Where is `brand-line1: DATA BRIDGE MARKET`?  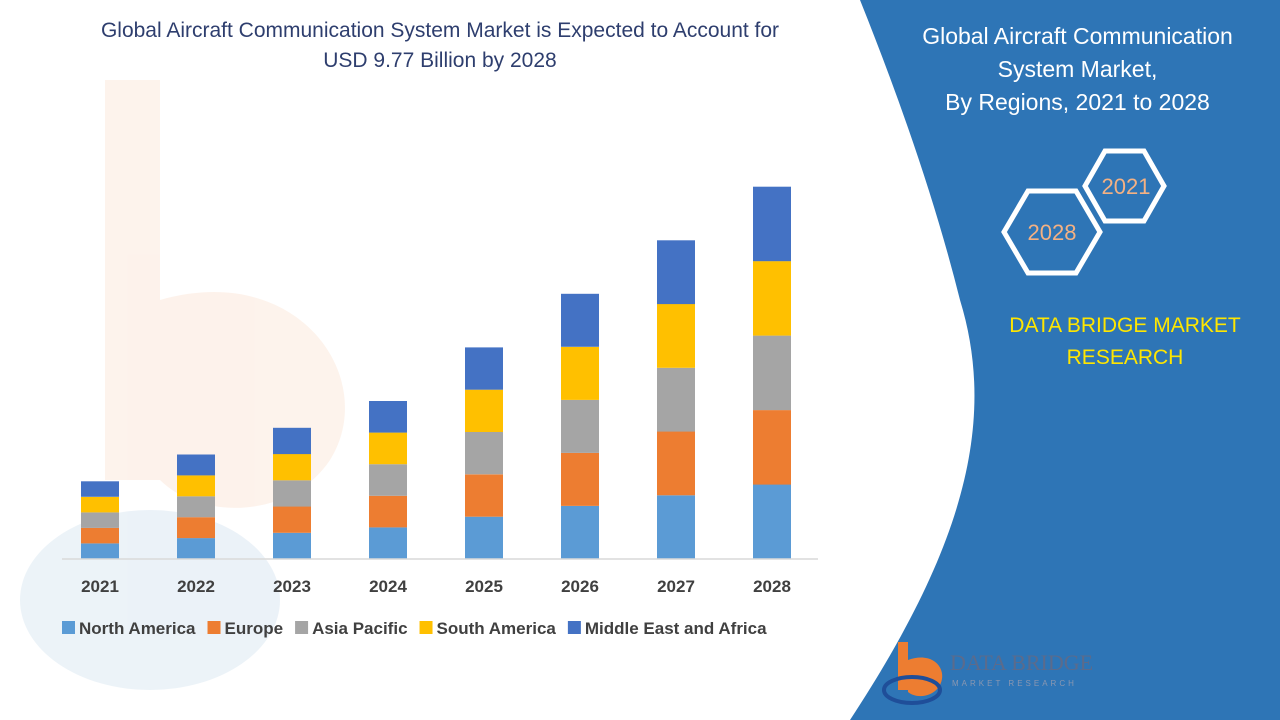 brand-line1: DATA BRIDGE MARKET is located at coordinates (1125, 325).